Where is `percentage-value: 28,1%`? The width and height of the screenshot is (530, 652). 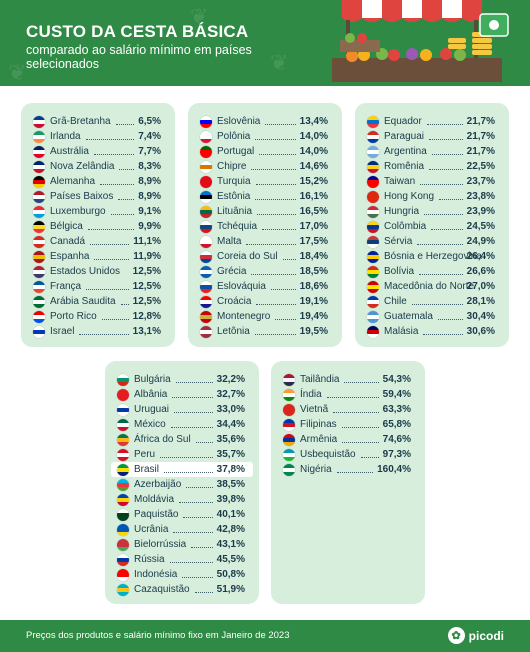 percentage-value: 28,1% is located at coordinates (480, 301).